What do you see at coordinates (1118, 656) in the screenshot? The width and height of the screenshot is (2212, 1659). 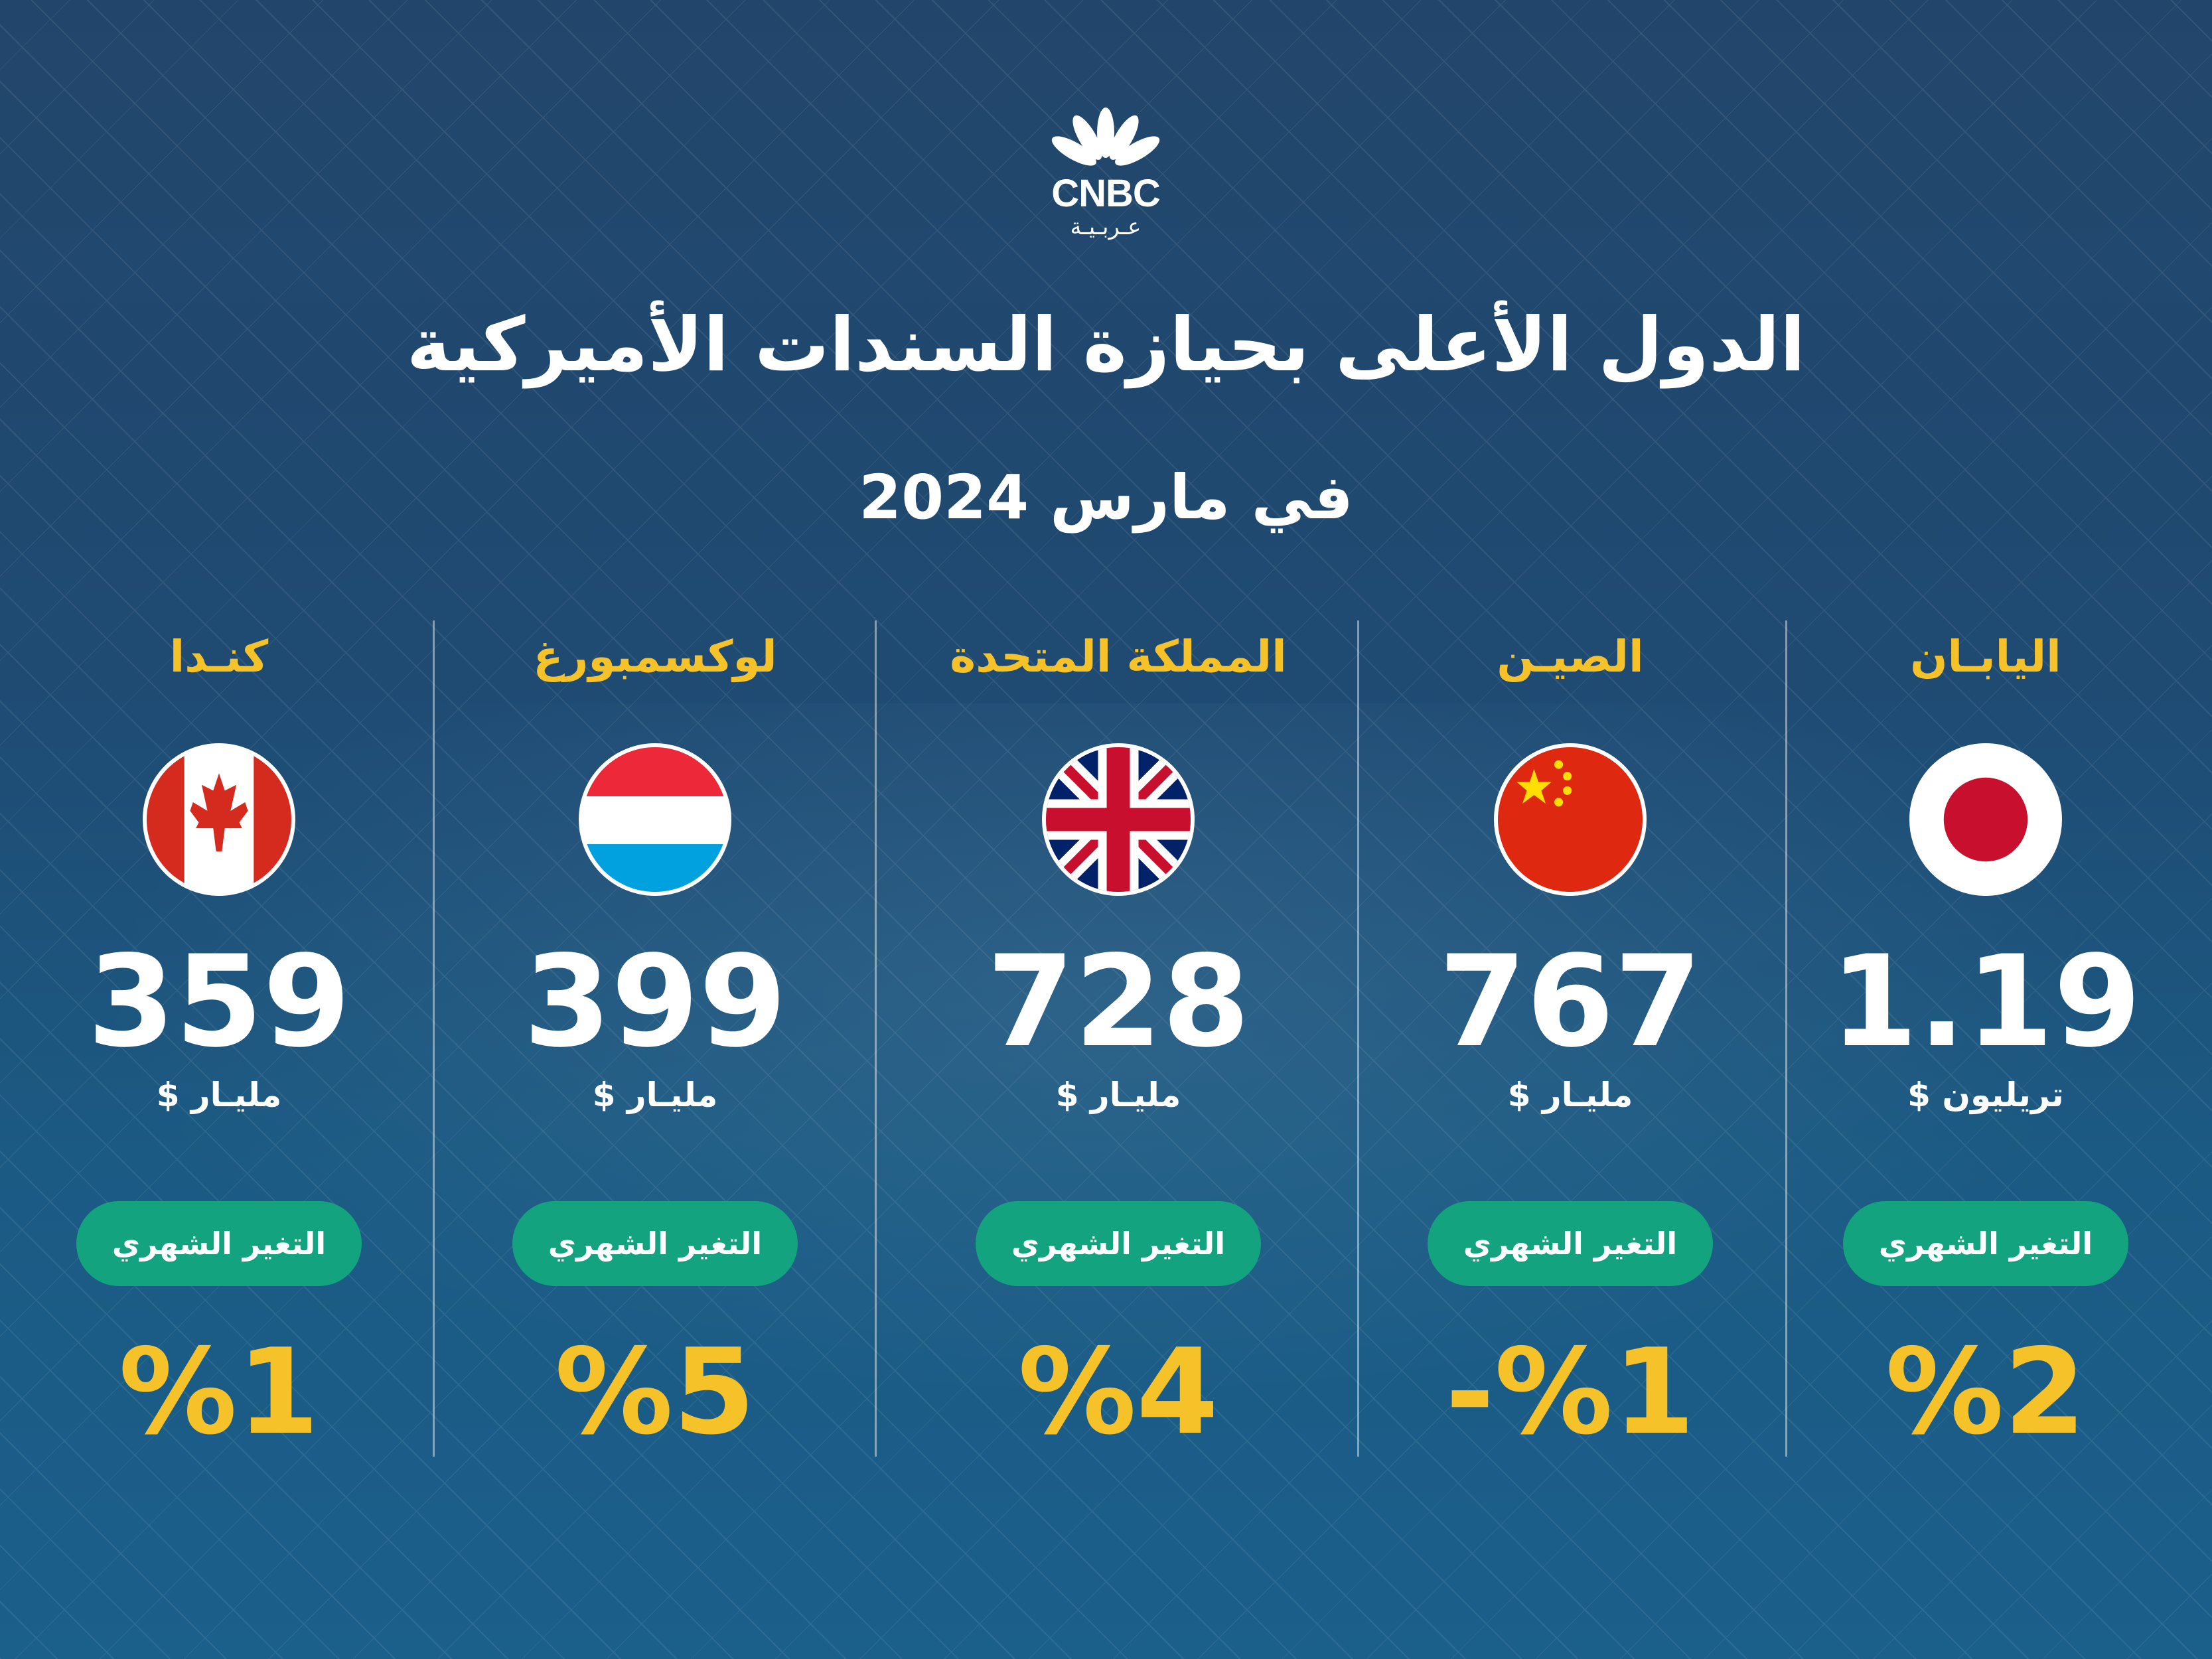 I see `country-name: المملكة المتحدة` at bounding box center [1118, 656].